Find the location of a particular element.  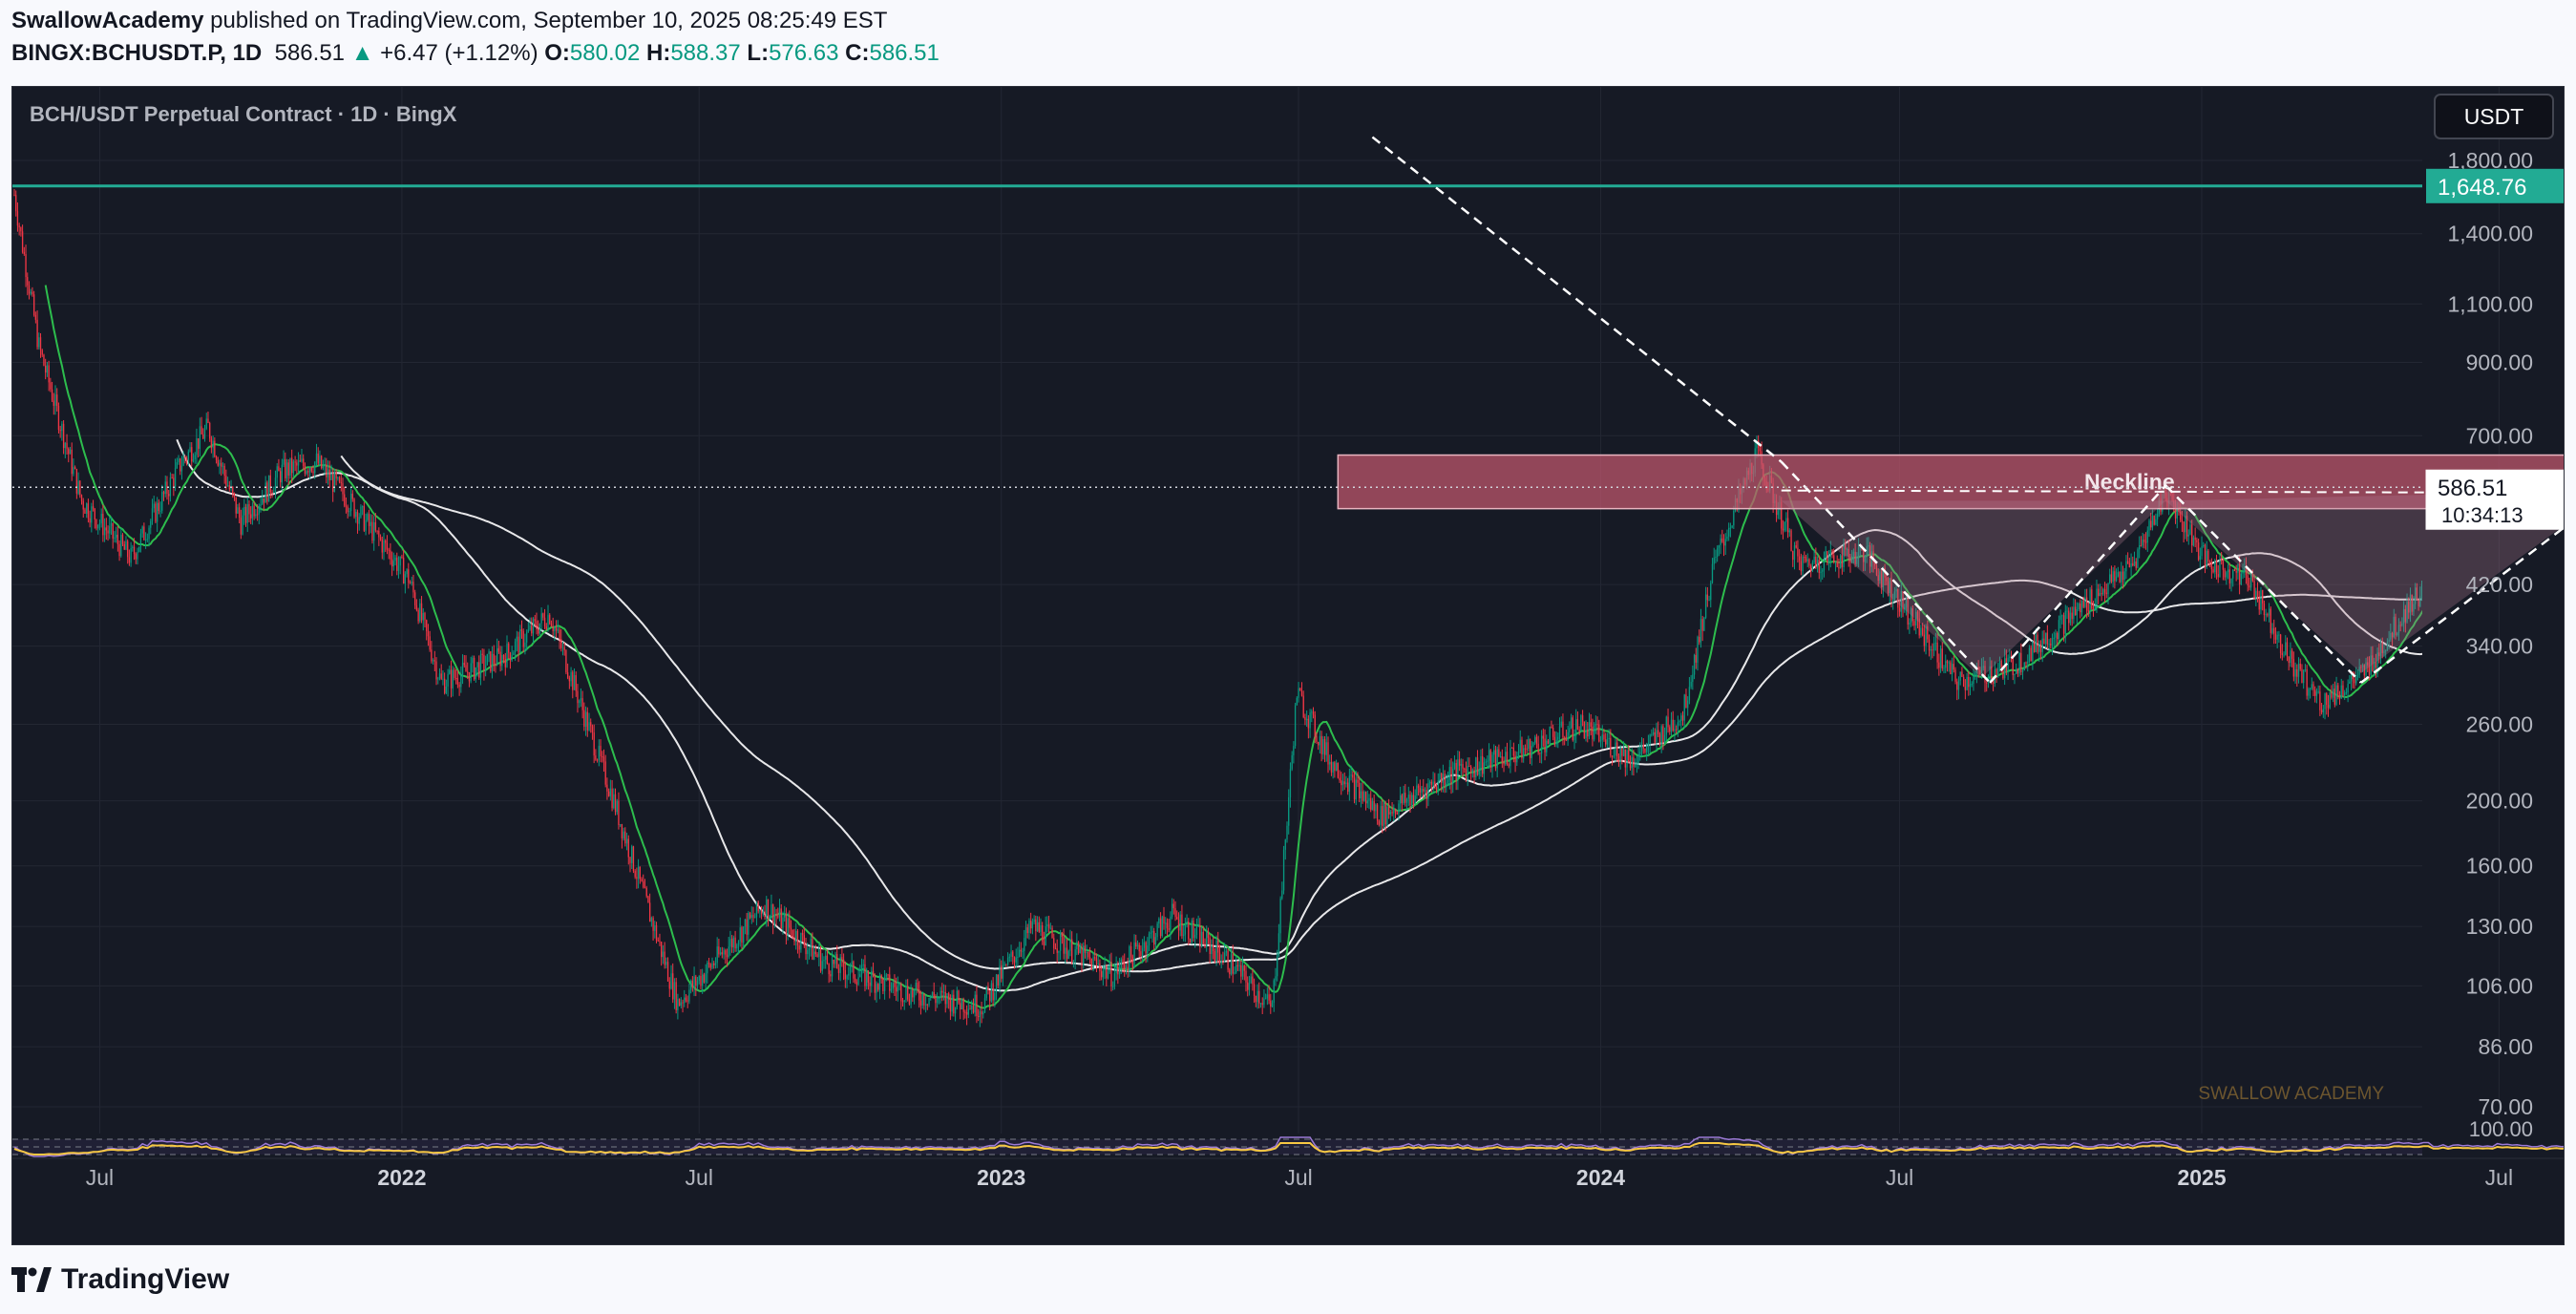

tradingview-logo: TradingView is located at coordinates (120, 1279).